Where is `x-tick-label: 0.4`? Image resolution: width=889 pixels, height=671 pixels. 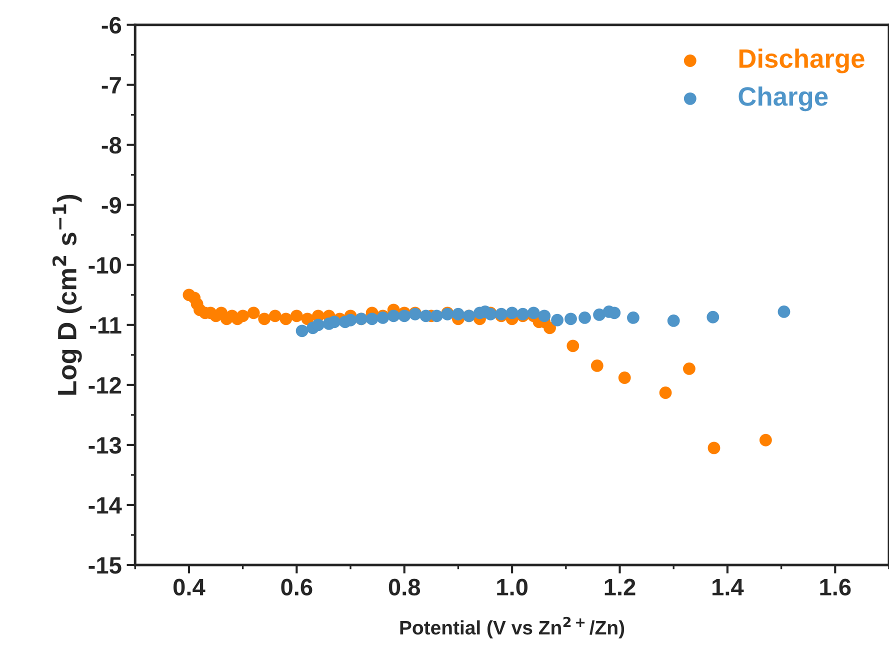 x-tick-label: 0.4 is located at coordinates (190, 587).